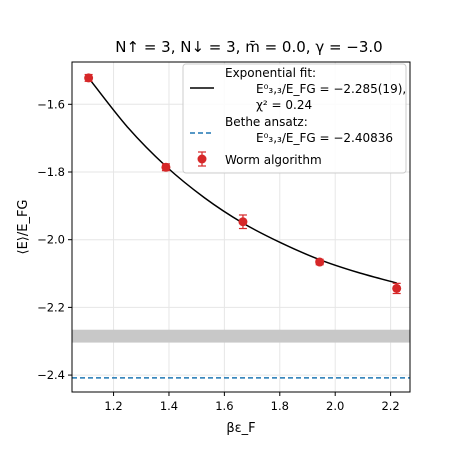 The image size is (457, 463). Describe the element at coordinates (270, 73) in the screenshot. I see `legend-fit-label: Exponential fit:` at that location.